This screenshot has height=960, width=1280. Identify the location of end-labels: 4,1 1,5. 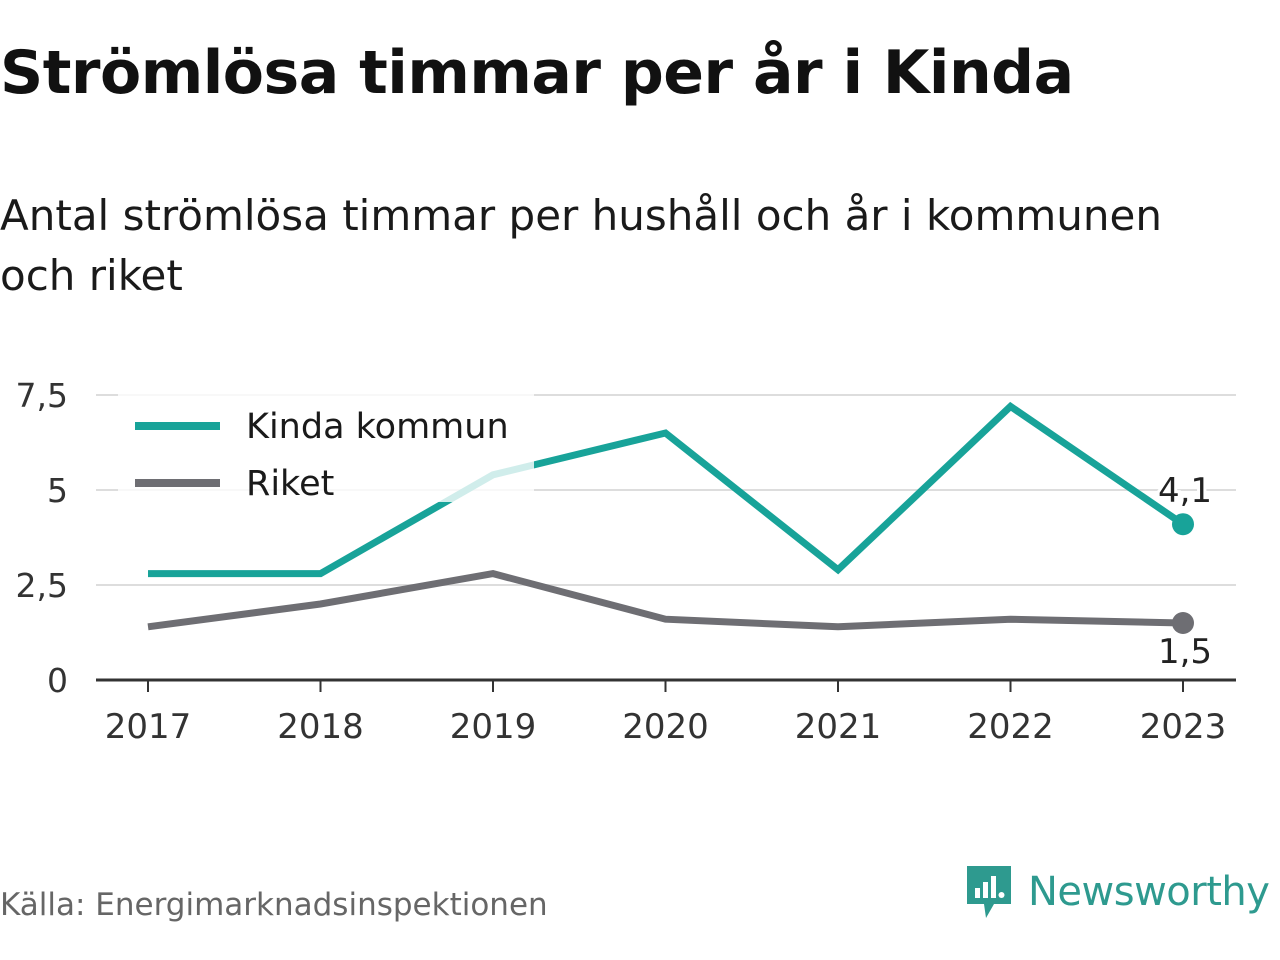
(1185, 571).